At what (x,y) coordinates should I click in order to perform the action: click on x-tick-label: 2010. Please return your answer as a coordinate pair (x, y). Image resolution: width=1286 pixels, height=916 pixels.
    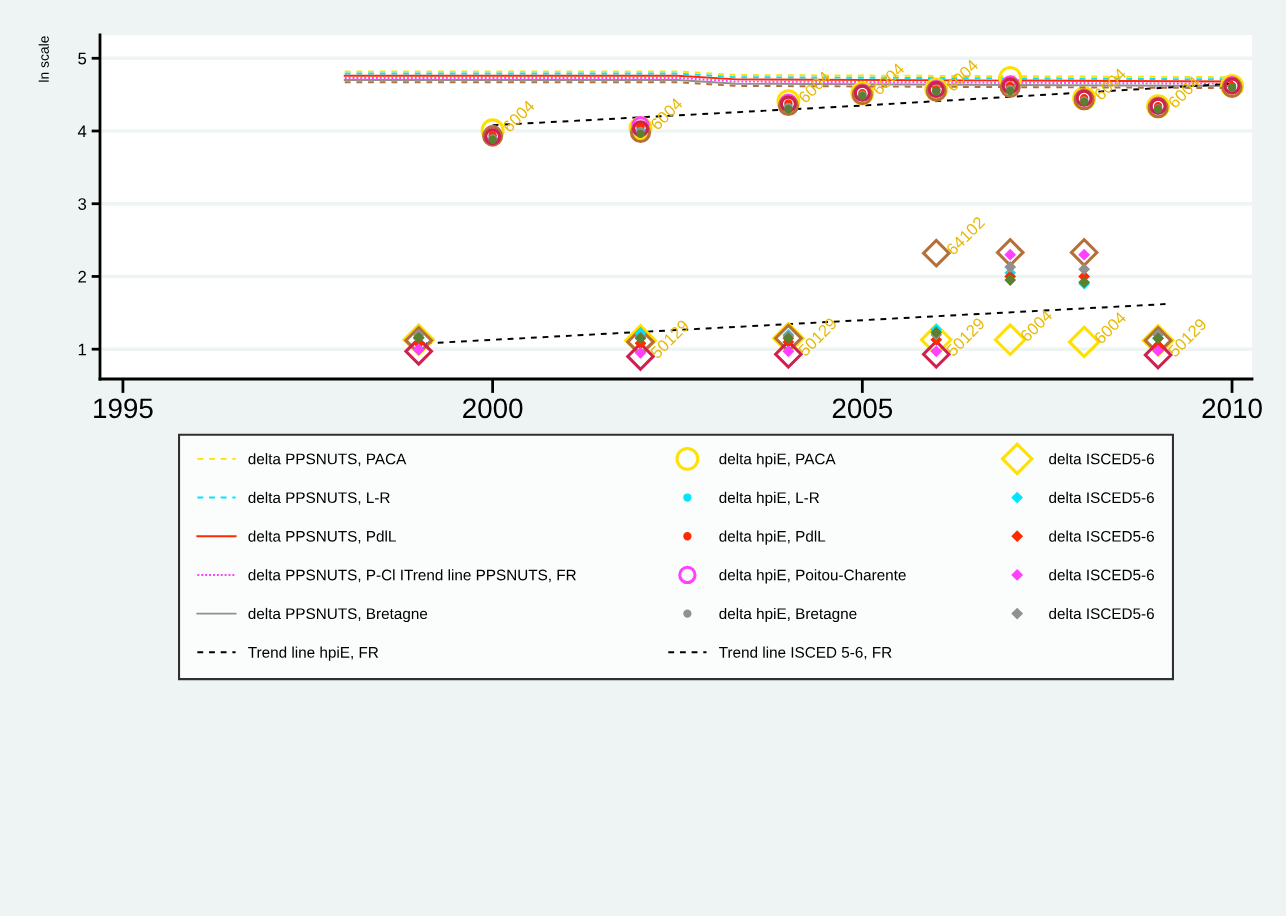
    Looking at the image, I should click on (1232, 408).